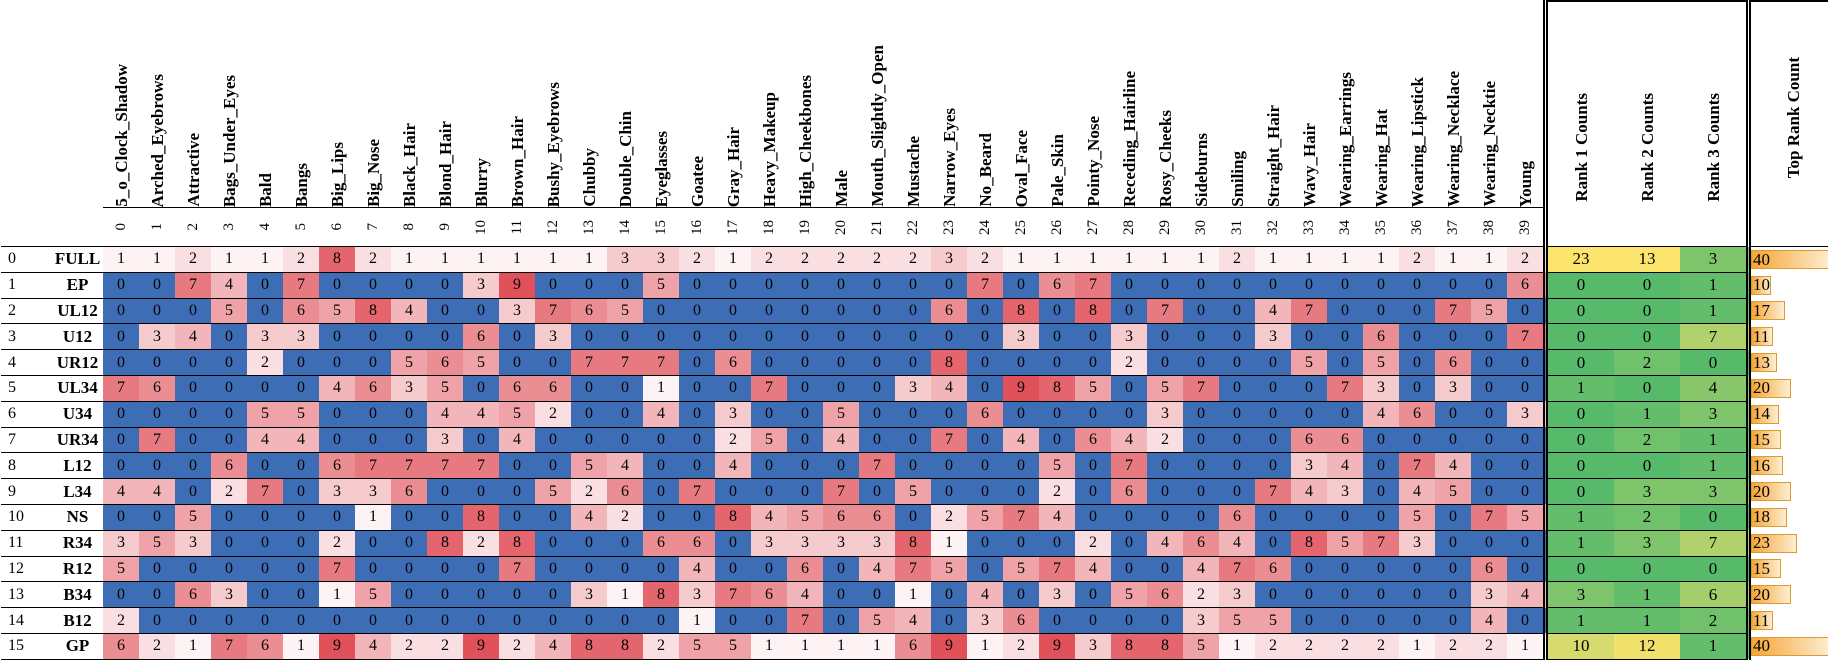 Image resolution: width=1828 pixels, height=662 pixels. What do you see at coordinates (1714, 620) in the screenshot?
I see `rank3-count-cell: 2` at bounding box center [1714, 620].